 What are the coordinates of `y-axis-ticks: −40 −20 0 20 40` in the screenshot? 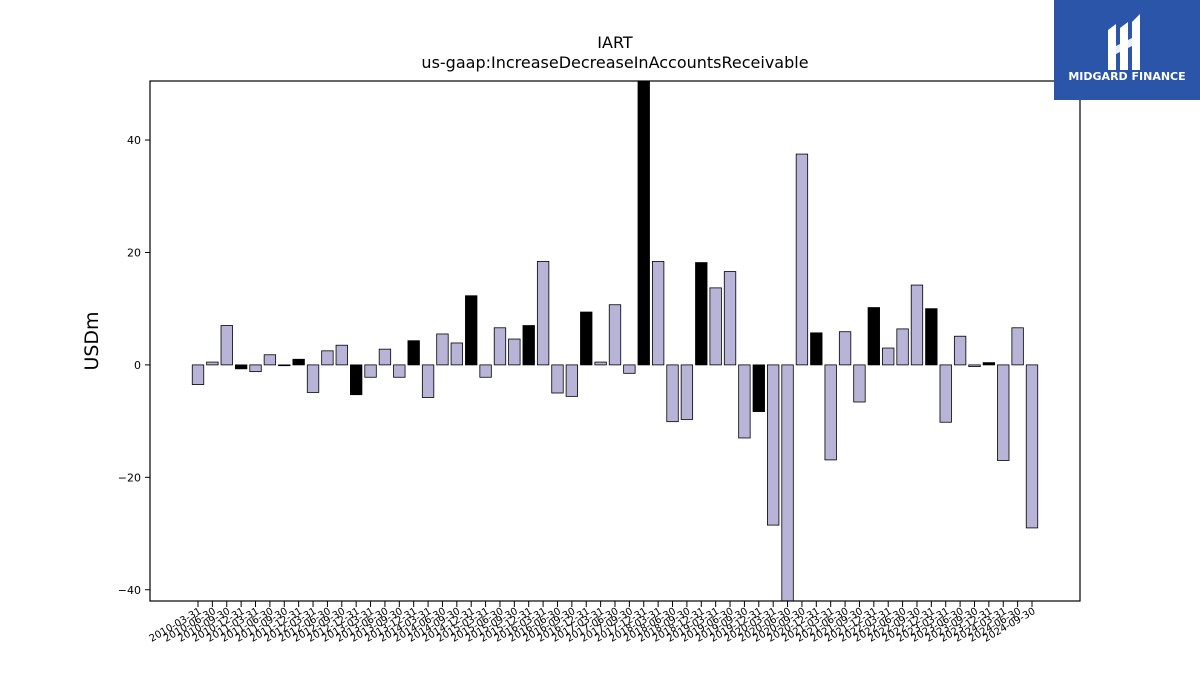 It's located at (134, 365).